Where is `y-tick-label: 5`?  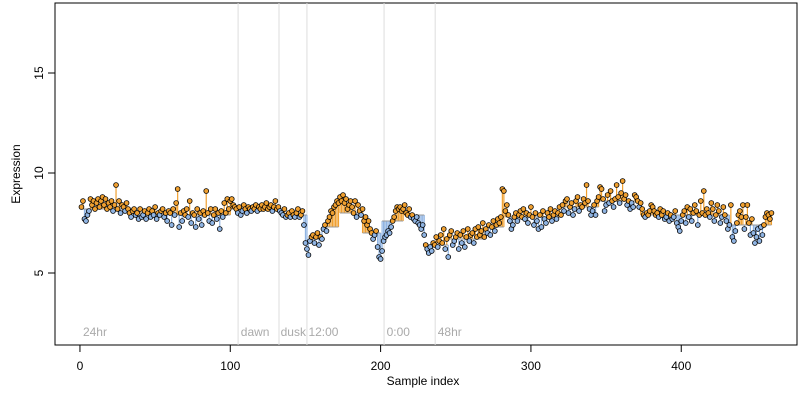
y-tick-label: 5 is located at coordinates (39, 272).